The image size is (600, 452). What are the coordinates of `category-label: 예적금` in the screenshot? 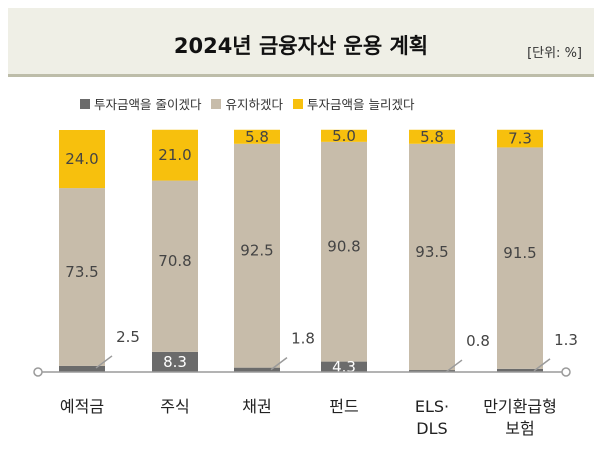 It's located at (82, 406).